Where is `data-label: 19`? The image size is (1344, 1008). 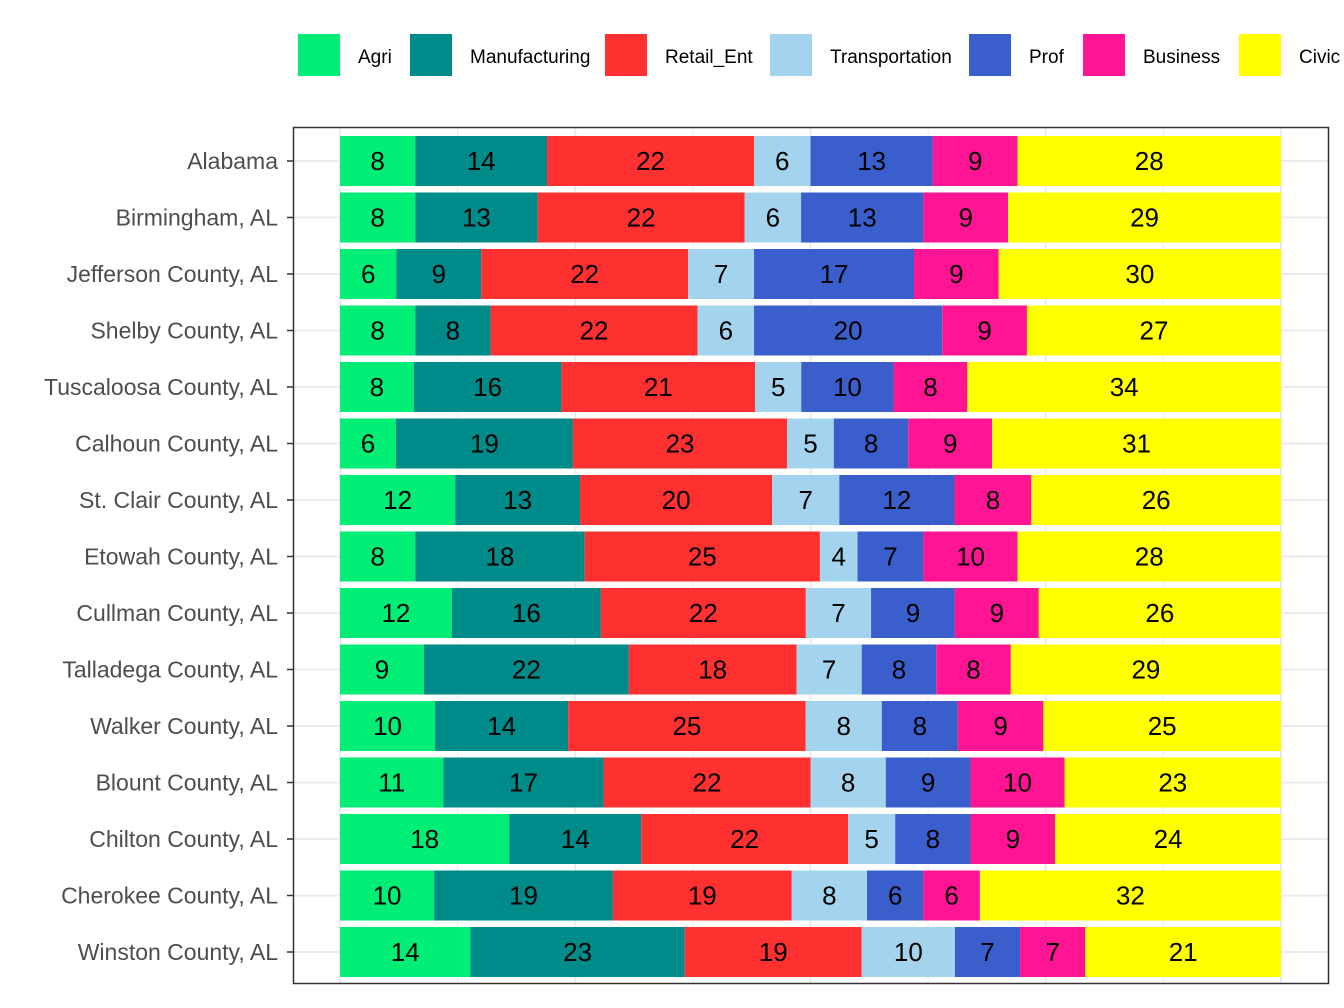
data-label: 19 is located at coordinates (773, 952).